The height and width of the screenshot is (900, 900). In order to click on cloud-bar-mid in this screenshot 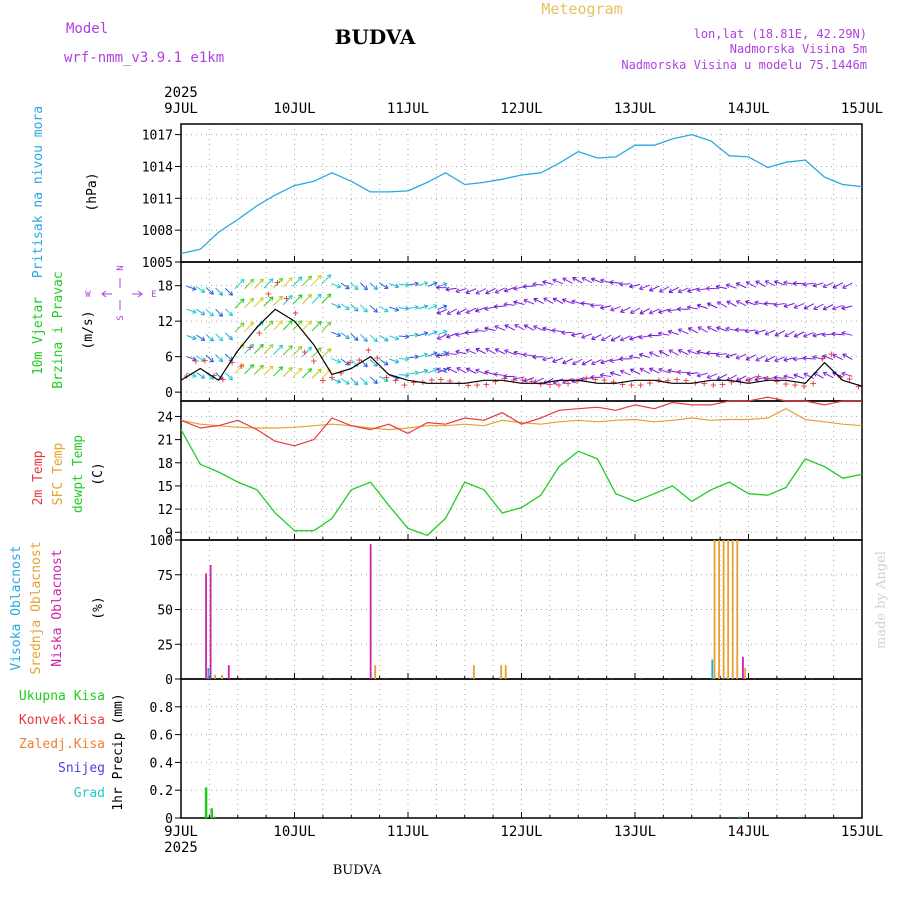, I will do `click(737, 609)`.